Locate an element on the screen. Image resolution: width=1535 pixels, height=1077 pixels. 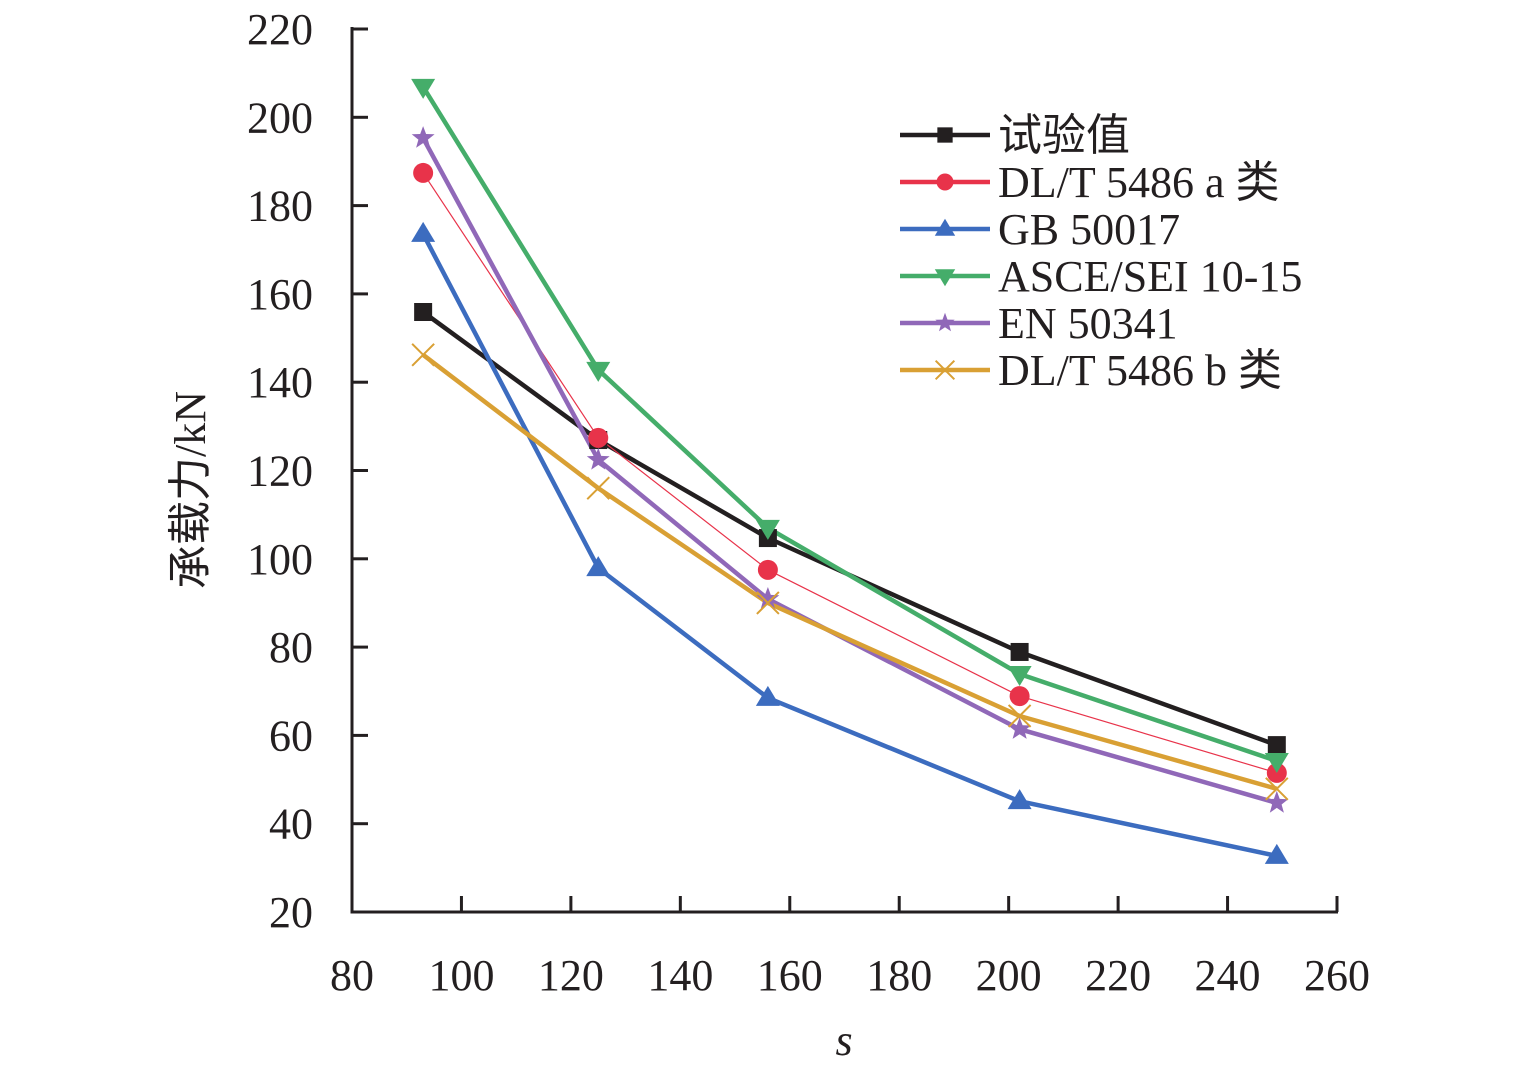
y-tick-label: 160 is located at coordinates (280, 294).